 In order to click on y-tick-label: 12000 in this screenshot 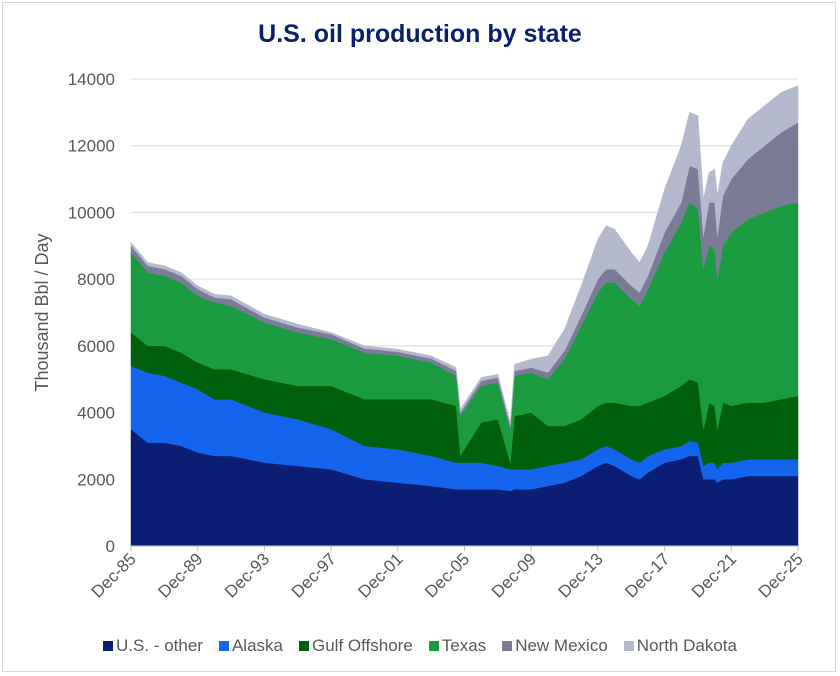, I will do `click(91, 146)`.